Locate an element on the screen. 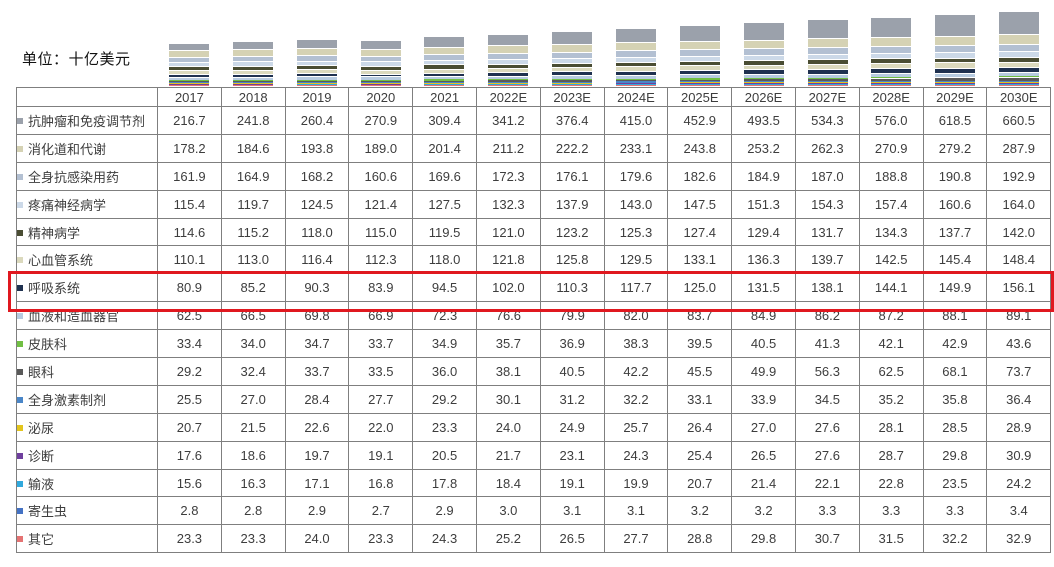 The height and width of the screenshot is (567, 1054). value-cell: 534.3 is located at coordinates (827, 120).